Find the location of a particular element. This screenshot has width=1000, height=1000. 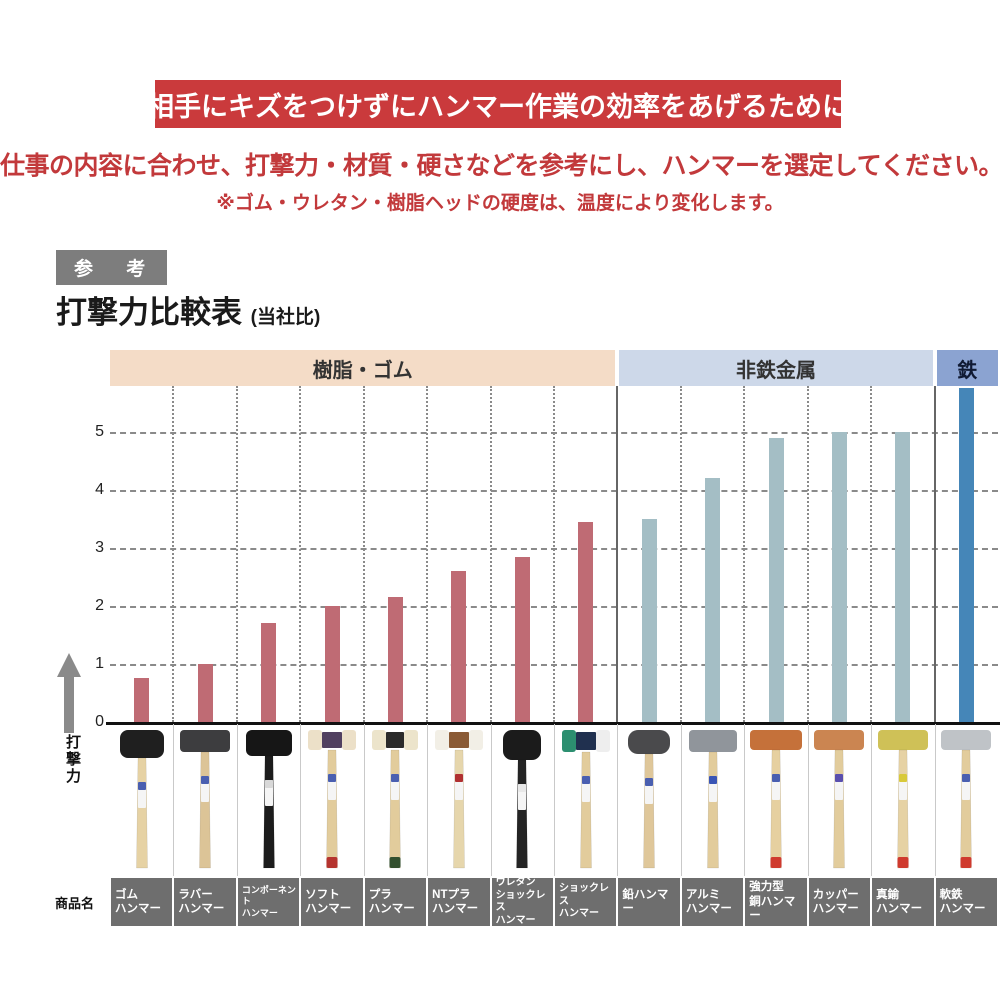

hammer-photo-真鍮ハンマー is located at coordinates (903, 801).